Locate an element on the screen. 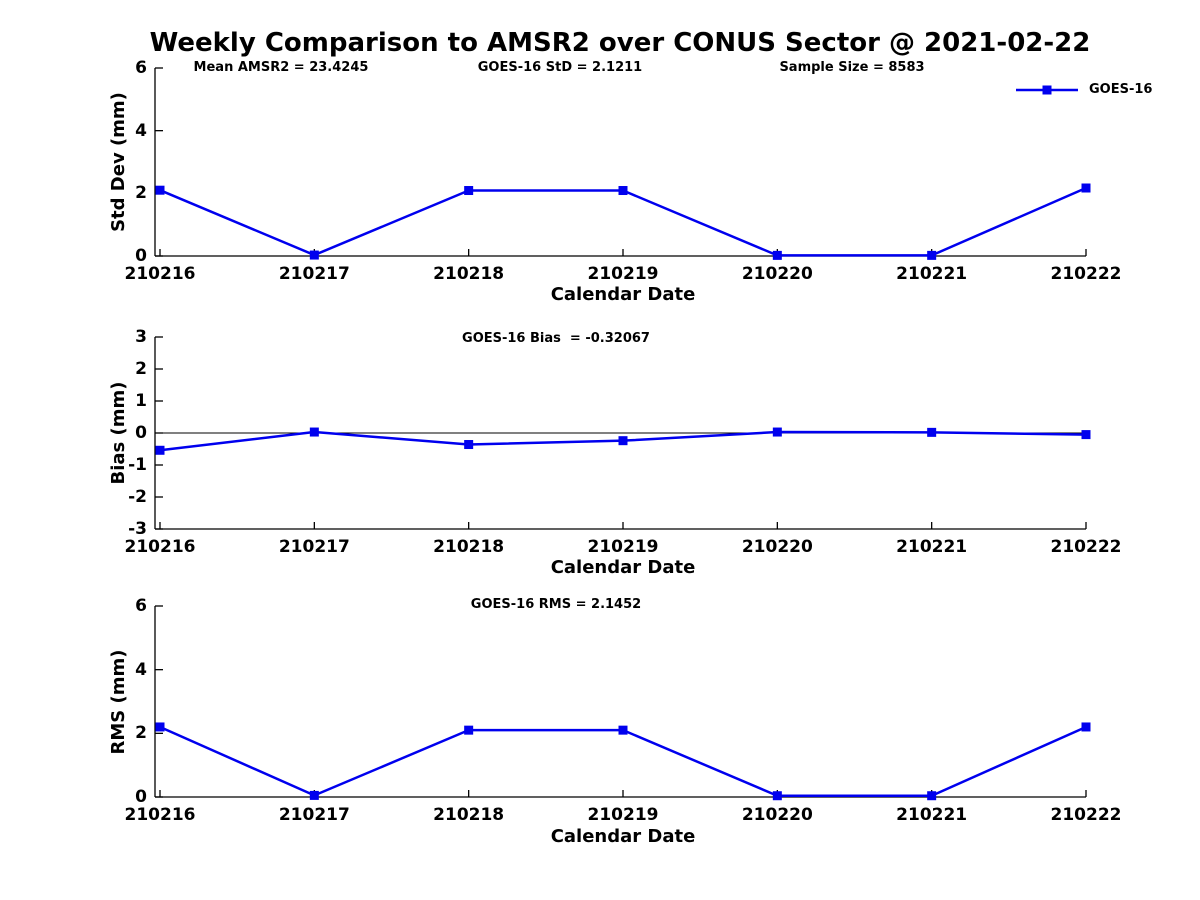 This screenshot has height=900, width=1200. annotation-goes16-bias: GOES-16 Bias = -0.32067 is located at coordinates (556, 338).